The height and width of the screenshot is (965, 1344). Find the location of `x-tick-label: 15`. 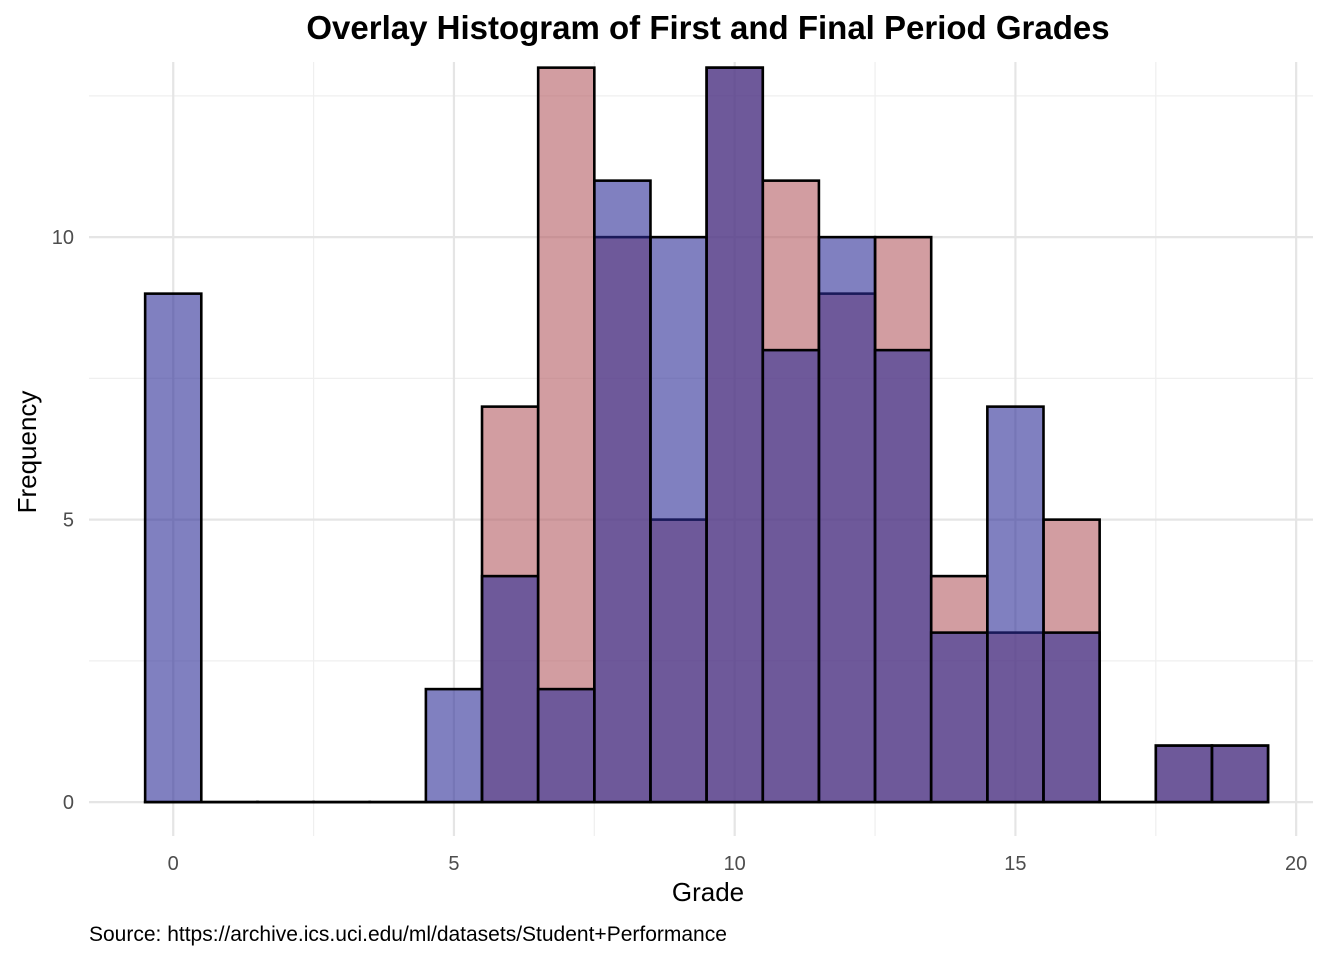

x-tick-label: 15 is located at coordinates (1015, 864).